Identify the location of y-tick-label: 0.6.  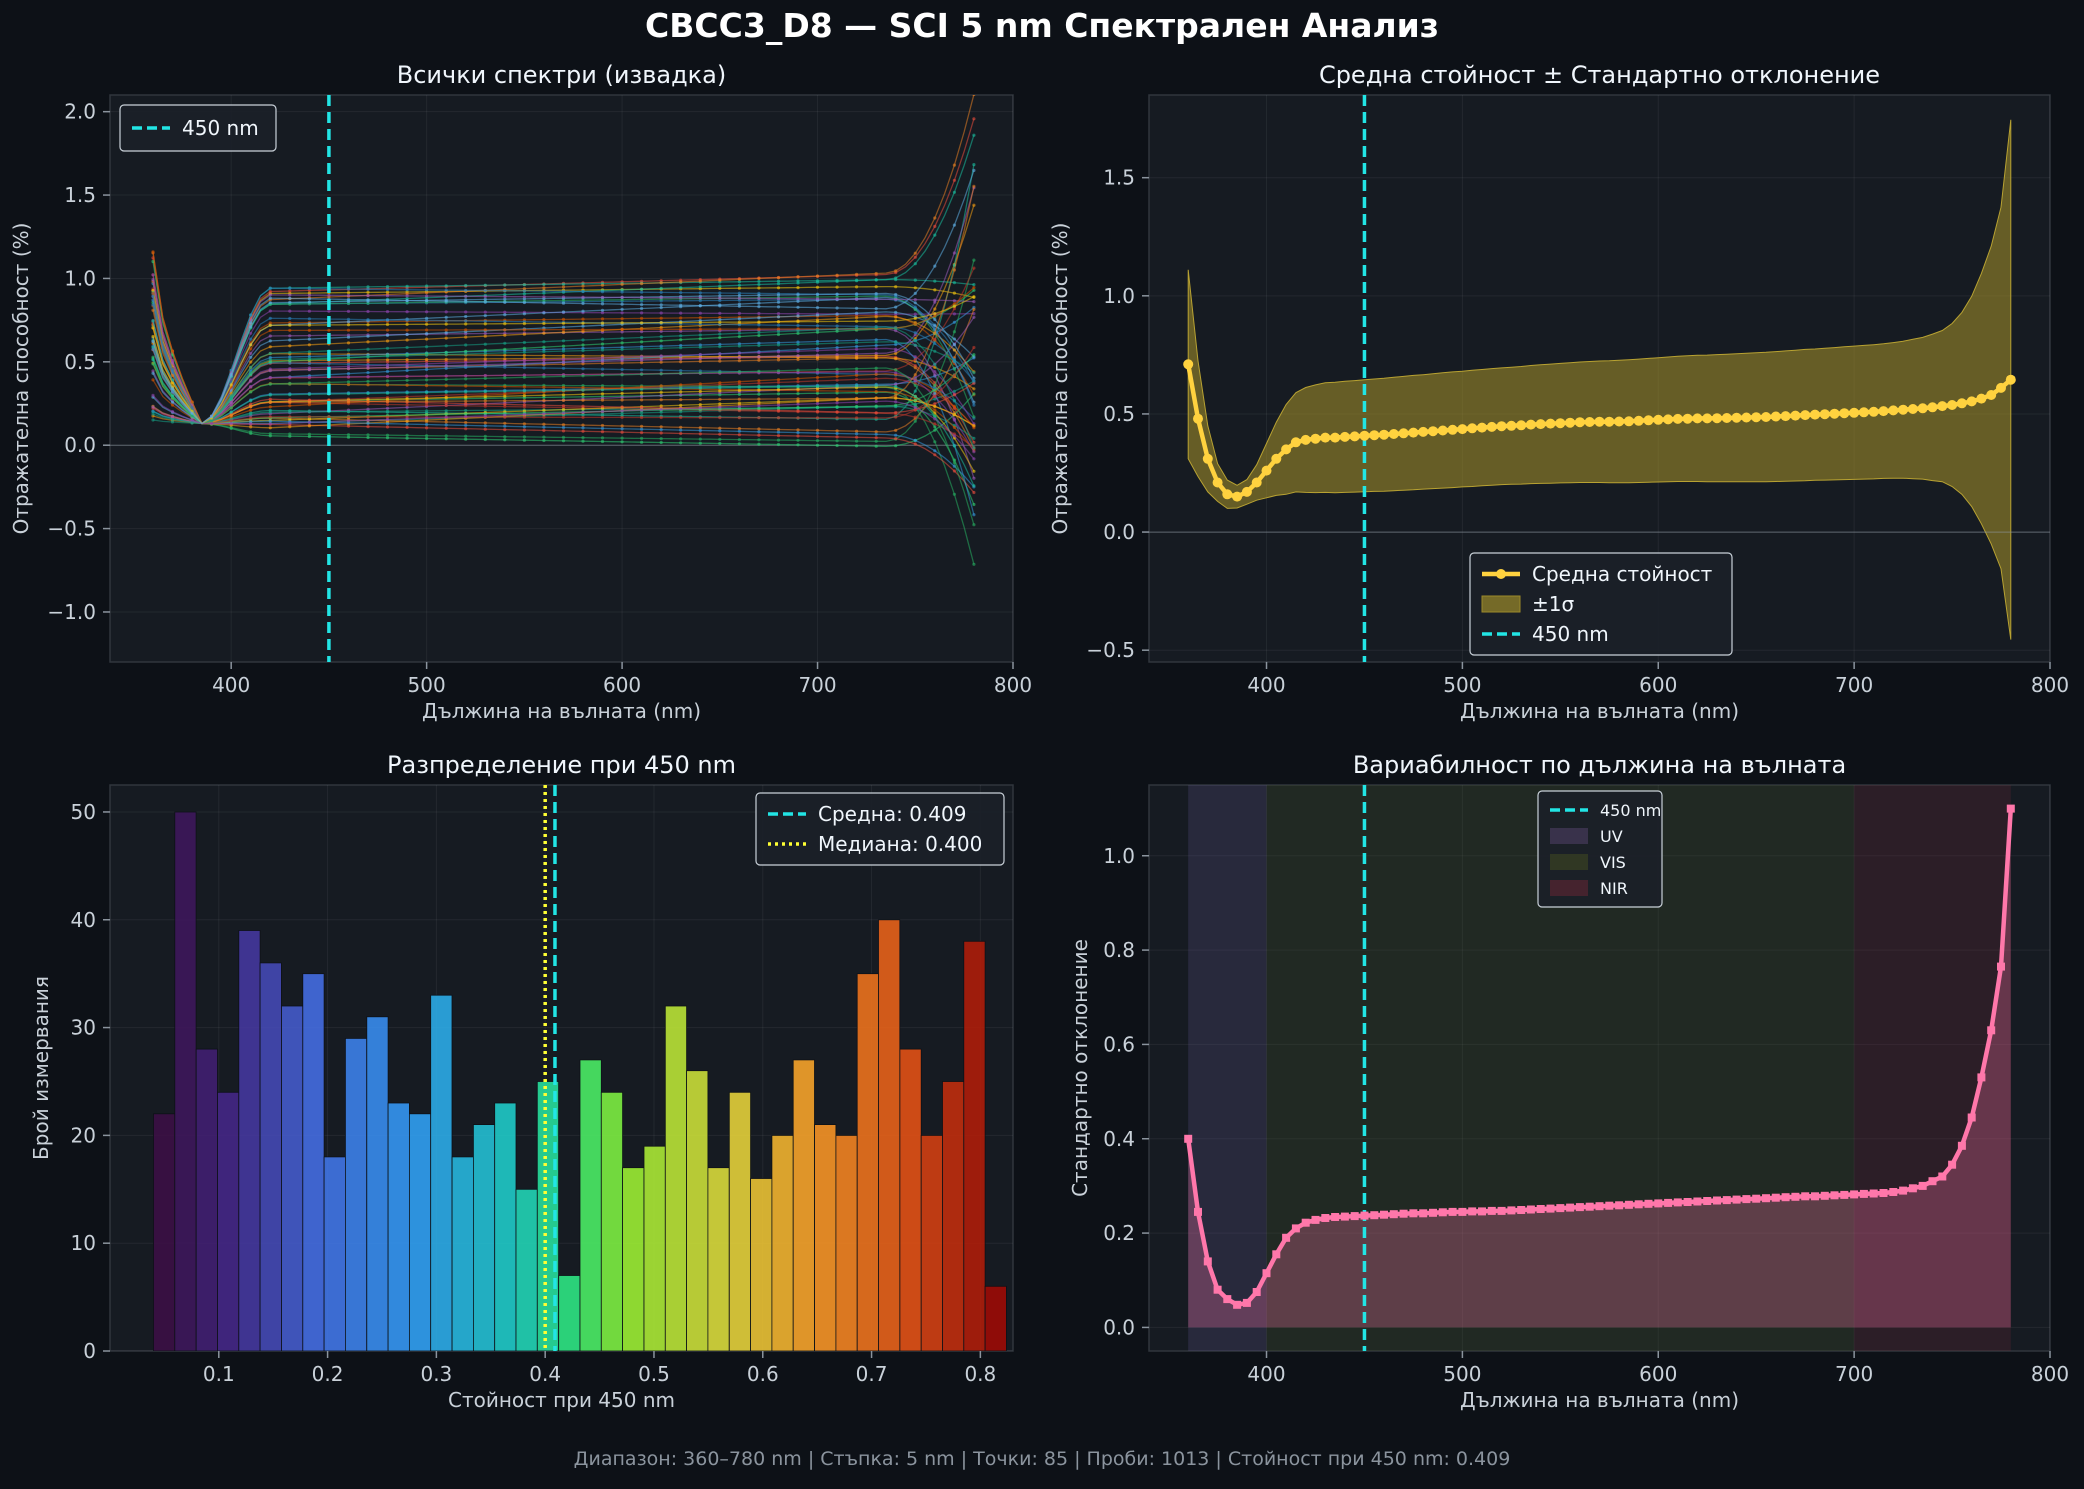
(1119, 1044).